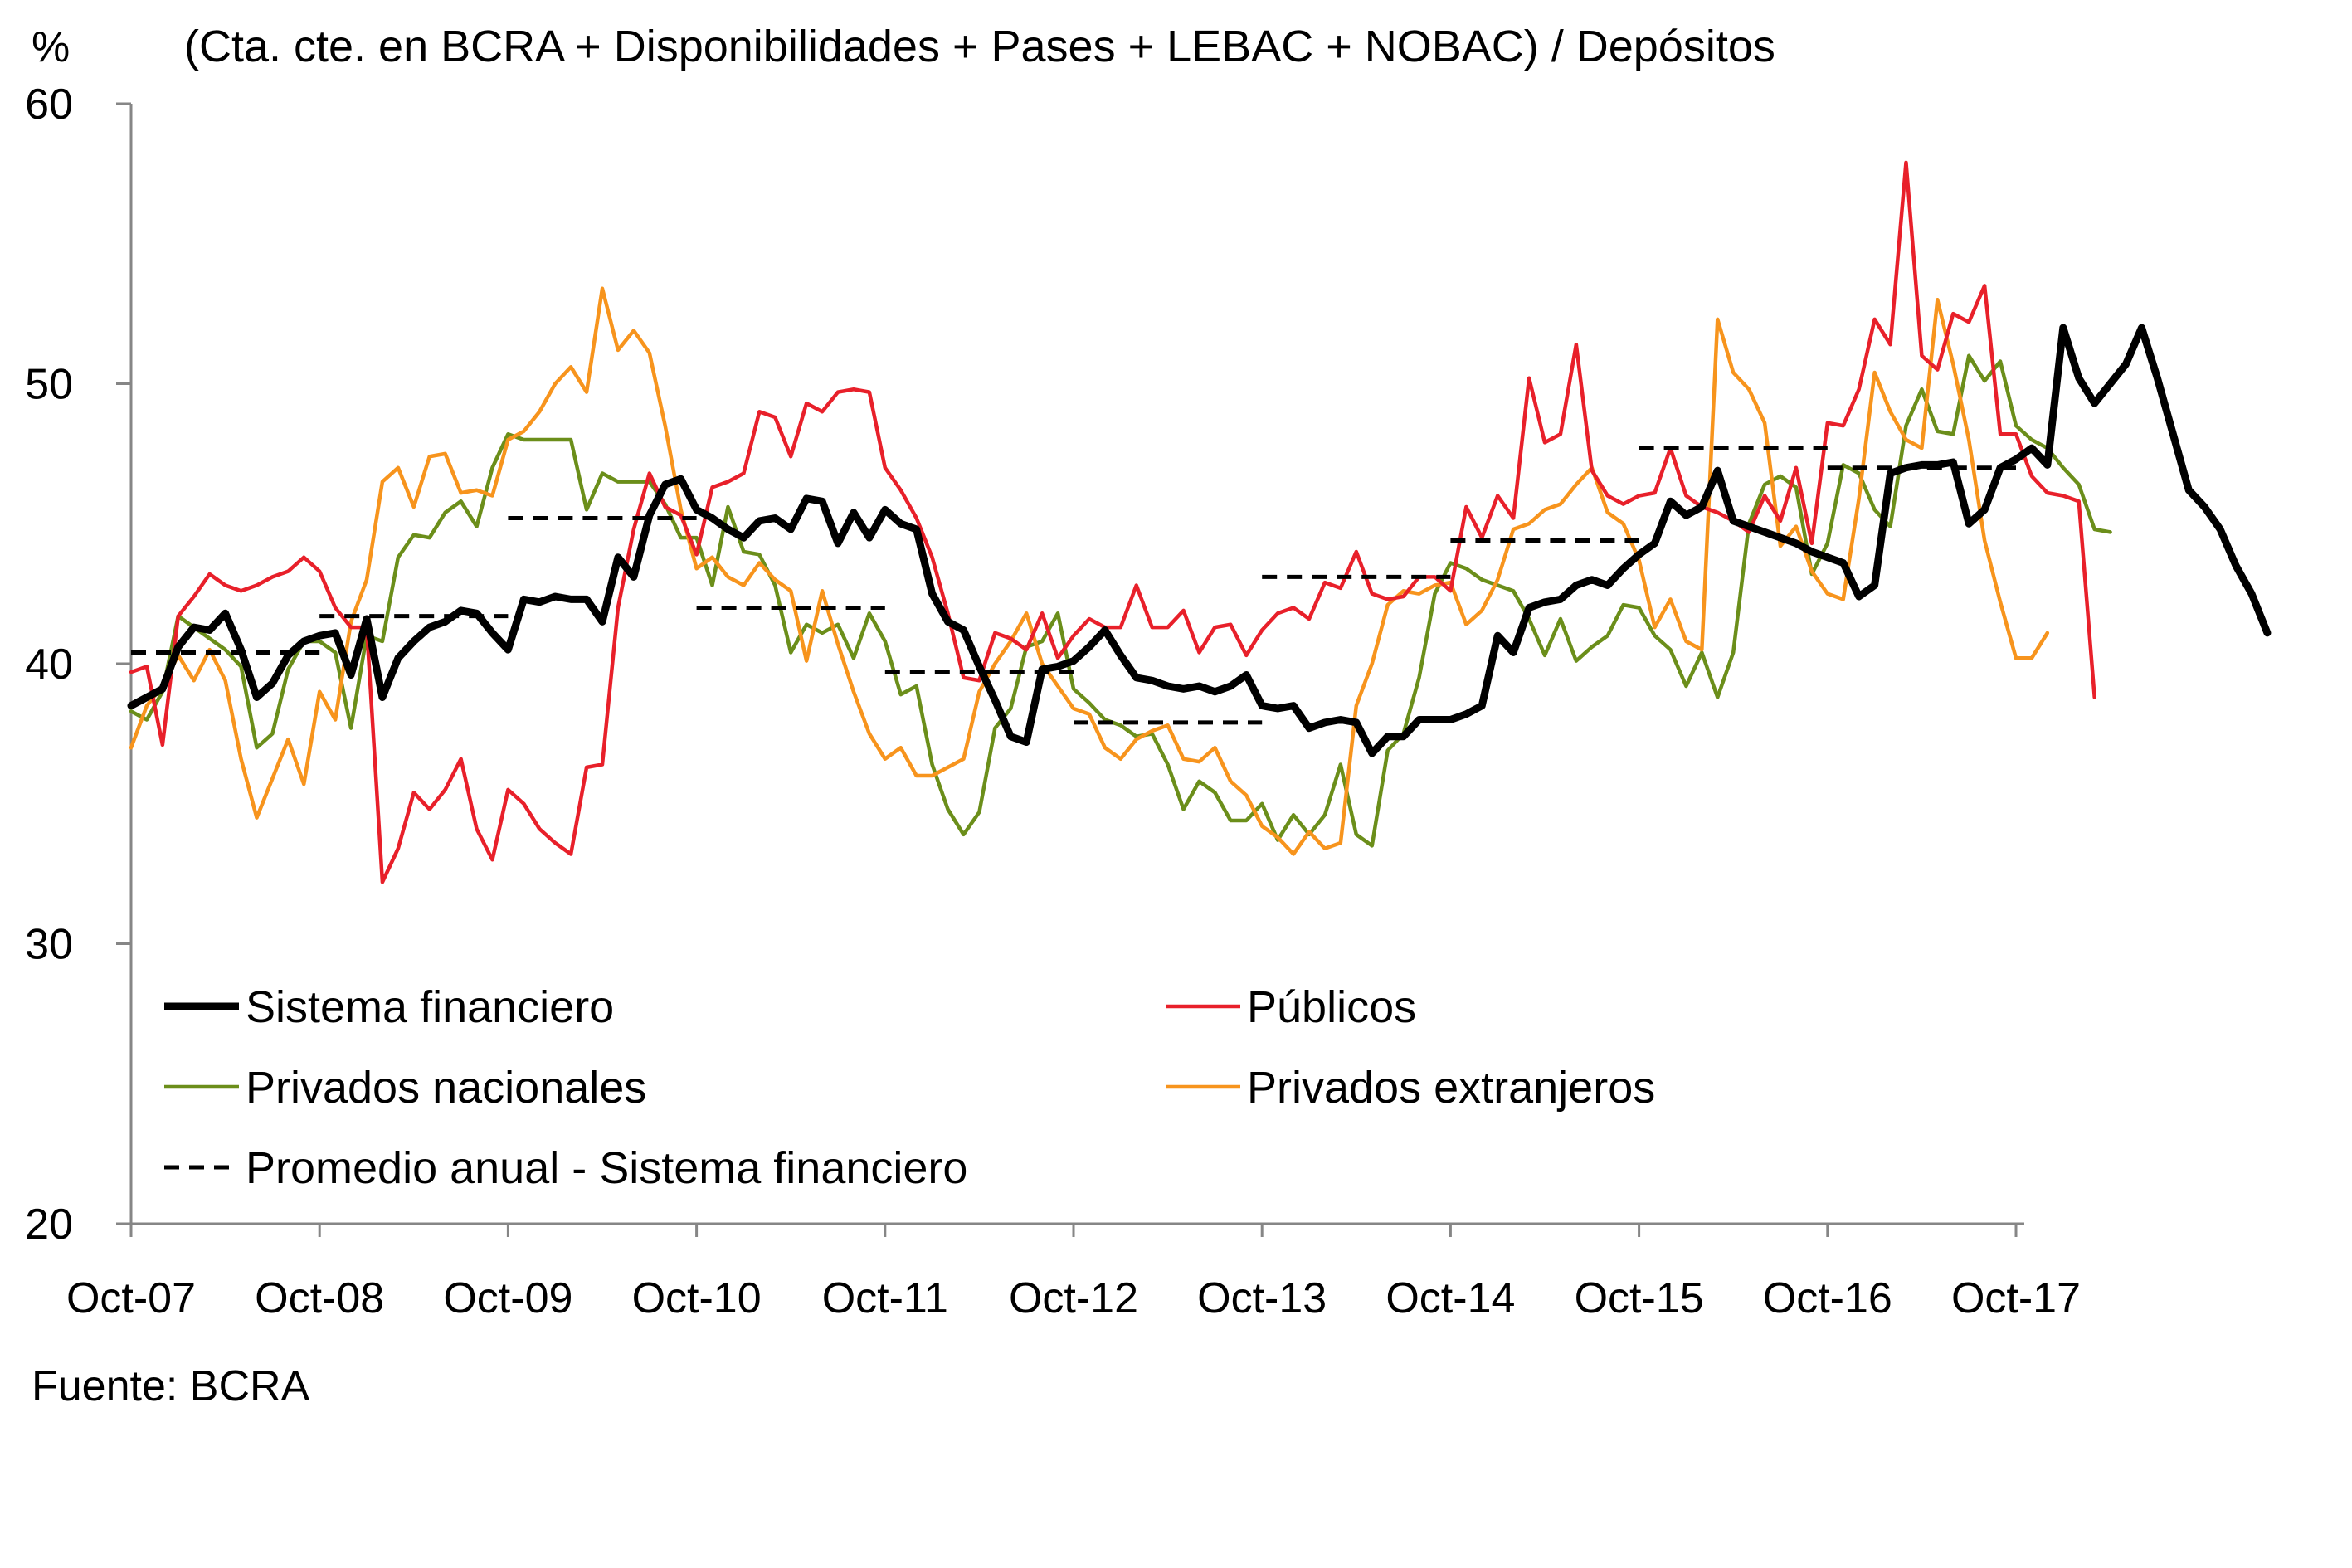 The image size is (2352, 1568). I want to click on y-tick-label: 60, so click(49, 104).